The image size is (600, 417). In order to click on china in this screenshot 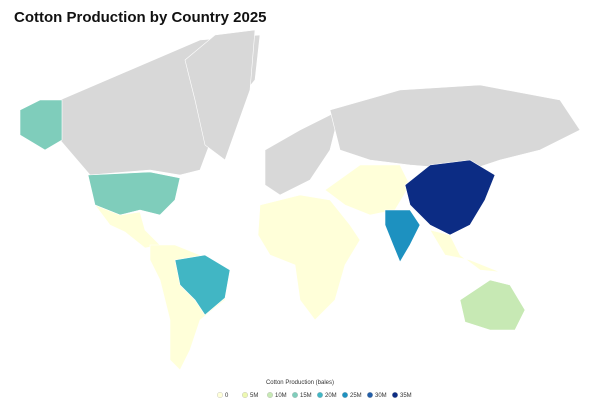, I will do `click(450, 197)`.